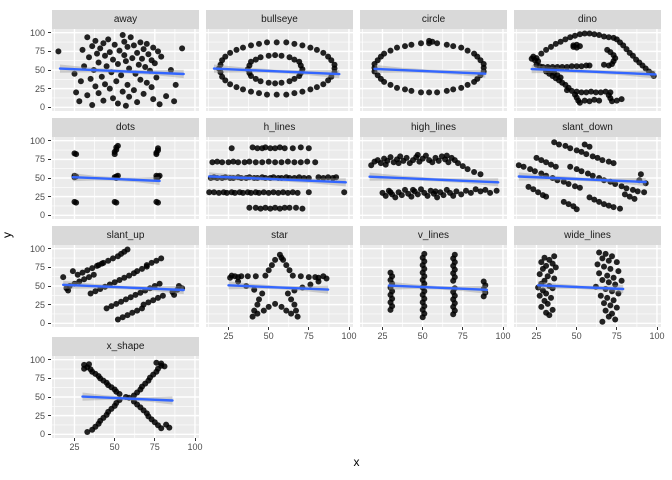 The height and width of the screenshot is (480, 672). What do you see at coordinates (7, 235) in the screenshot?
I see `y-axis-title: y` at bounding box center [7, 235].